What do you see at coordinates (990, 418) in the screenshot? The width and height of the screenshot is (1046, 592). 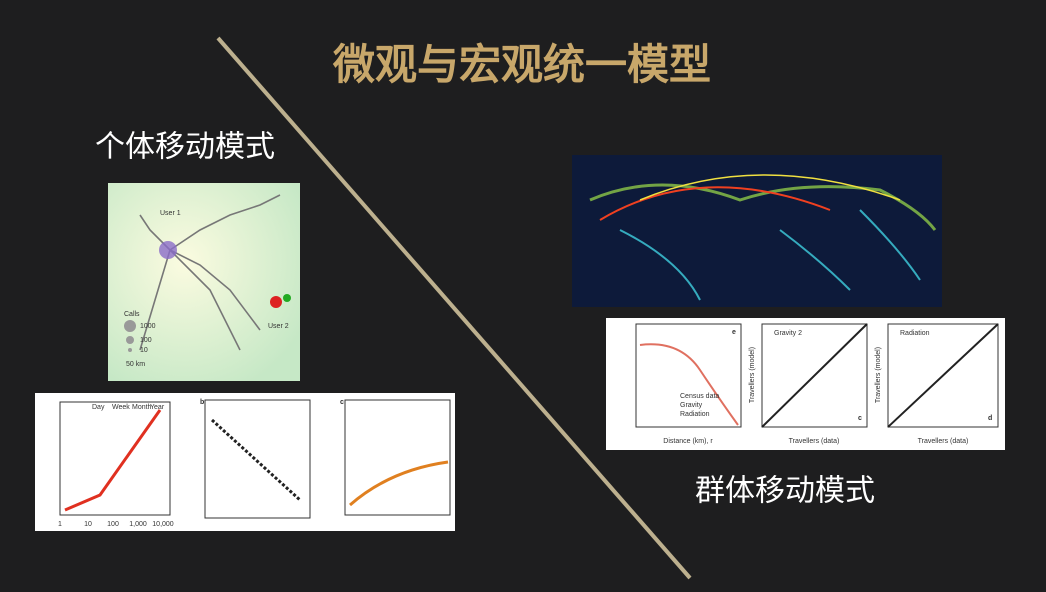 I see `panel-label: d` at bounding box center [990, 418].